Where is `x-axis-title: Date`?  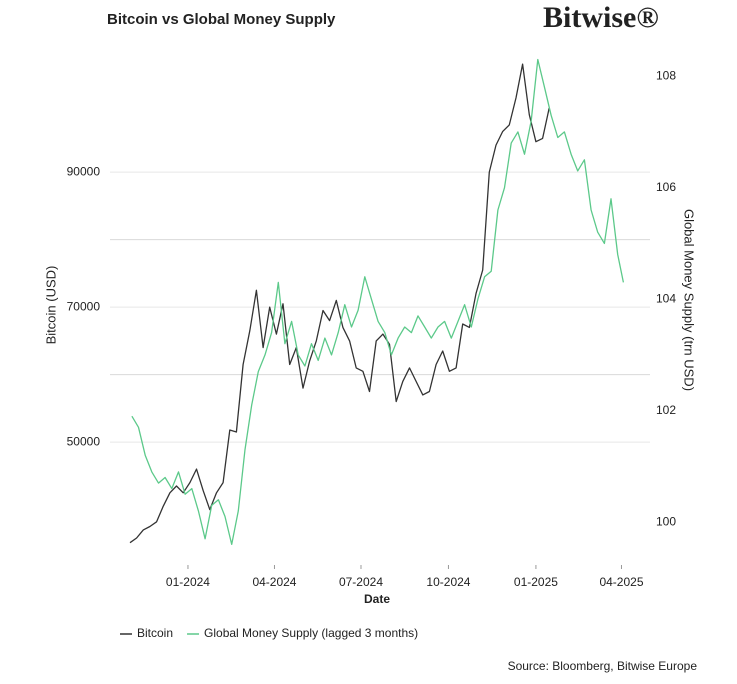 x-axis-title: Date is located at coordinates (377, 599).